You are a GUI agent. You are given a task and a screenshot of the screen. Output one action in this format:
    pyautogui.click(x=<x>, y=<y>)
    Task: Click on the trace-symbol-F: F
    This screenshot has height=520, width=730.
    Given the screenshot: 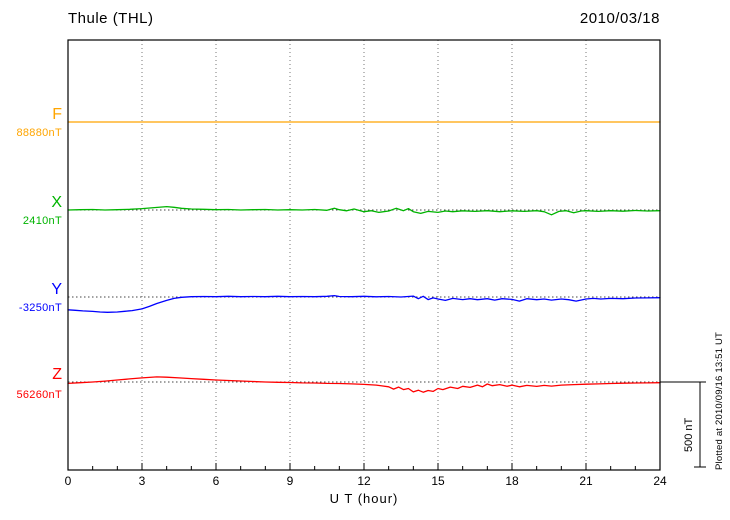 What is the action you would take?
    pyautogui.click(x=57, y=114)
    